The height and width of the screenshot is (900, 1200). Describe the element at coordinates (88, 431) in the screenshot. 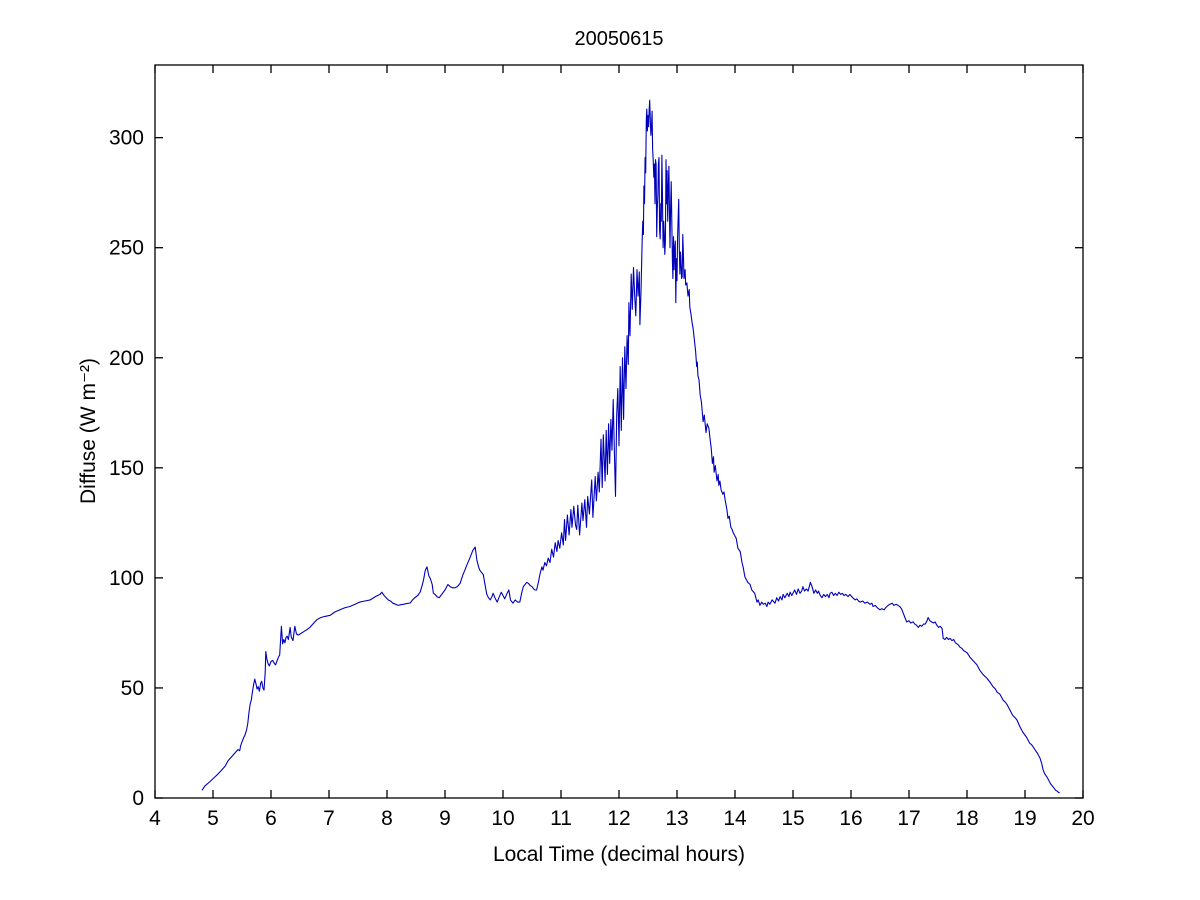

I see `y-axis-label: Diffuse (W m⁻²)` at that location.